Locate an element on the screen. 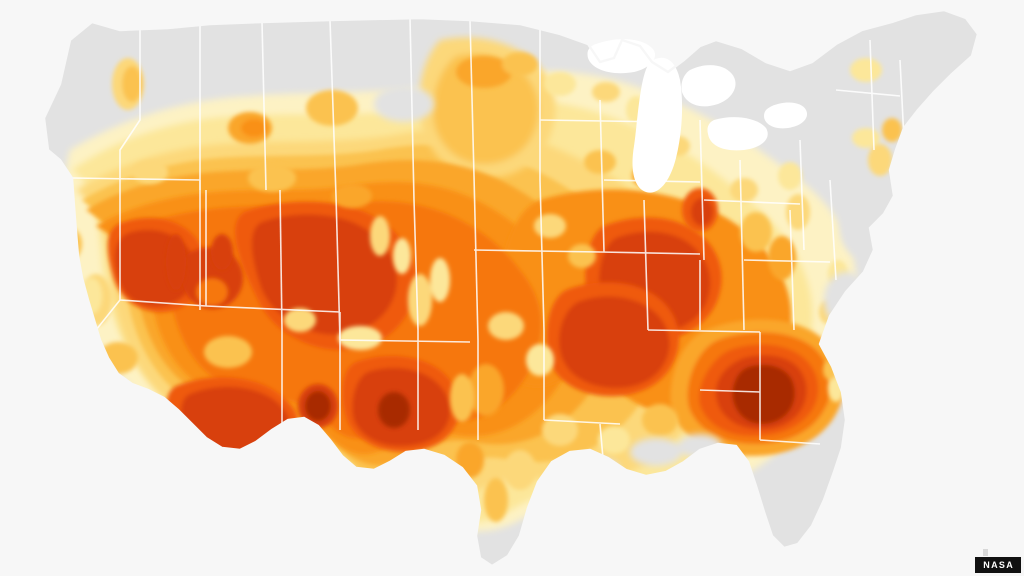 The height and width of the screenshot is (576, 1024). great-lakes is located at coordinates (697, 116).